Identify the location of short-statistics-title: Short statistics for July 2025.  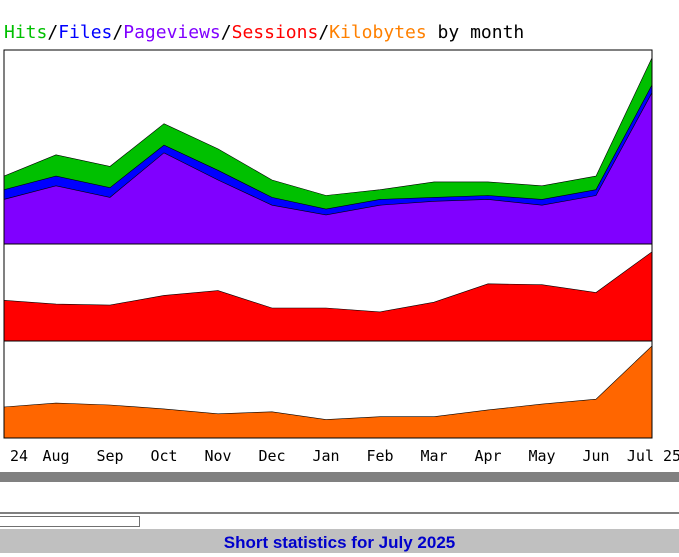
(339, 542).